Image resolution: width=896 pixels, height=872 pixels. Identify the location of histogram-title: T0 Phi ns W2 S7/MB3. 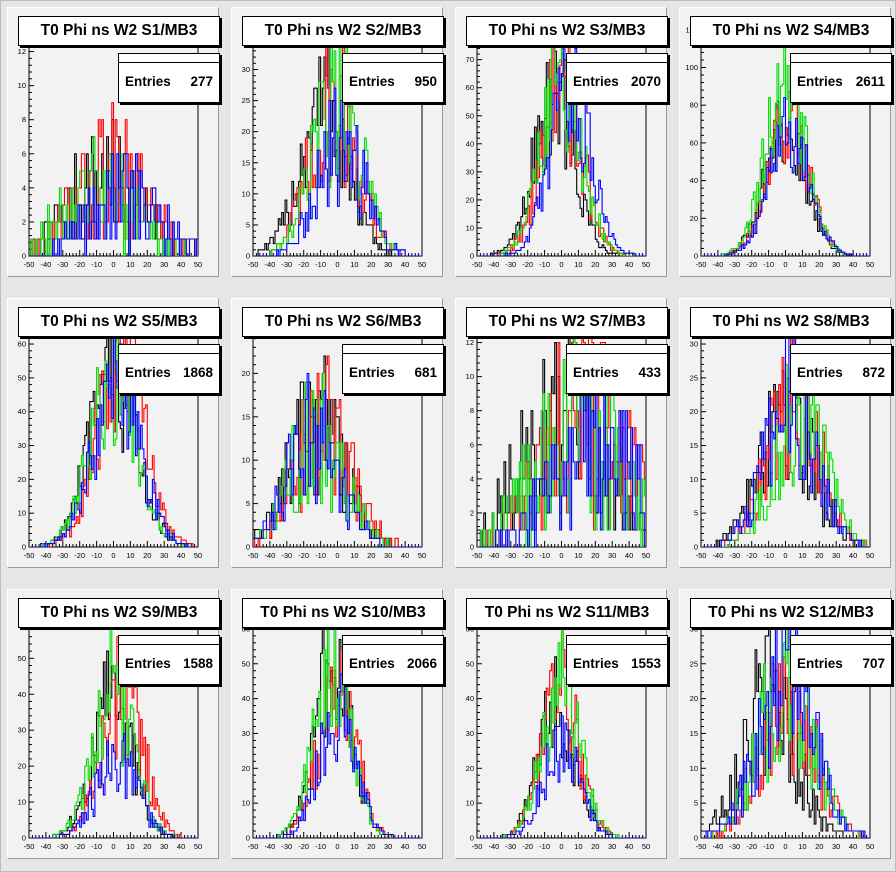
(567, 322).